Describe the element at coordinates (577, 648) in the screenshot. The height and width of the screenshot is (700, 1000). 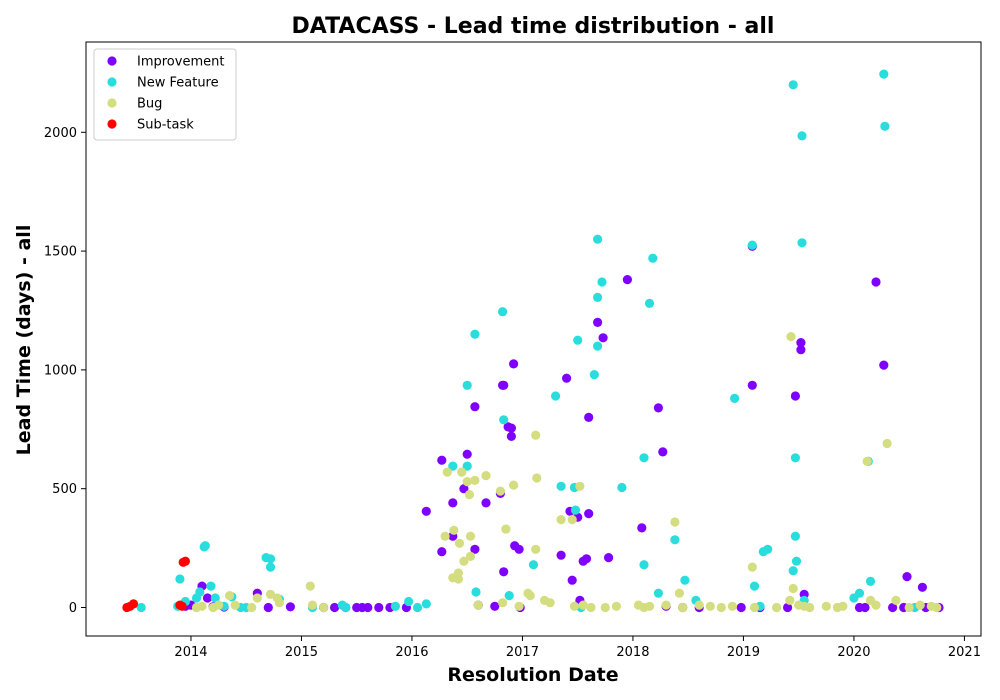
I see `x-axis-ticks: 2014 2015 2016 2017 2018 2019 2020 2021` at that location.